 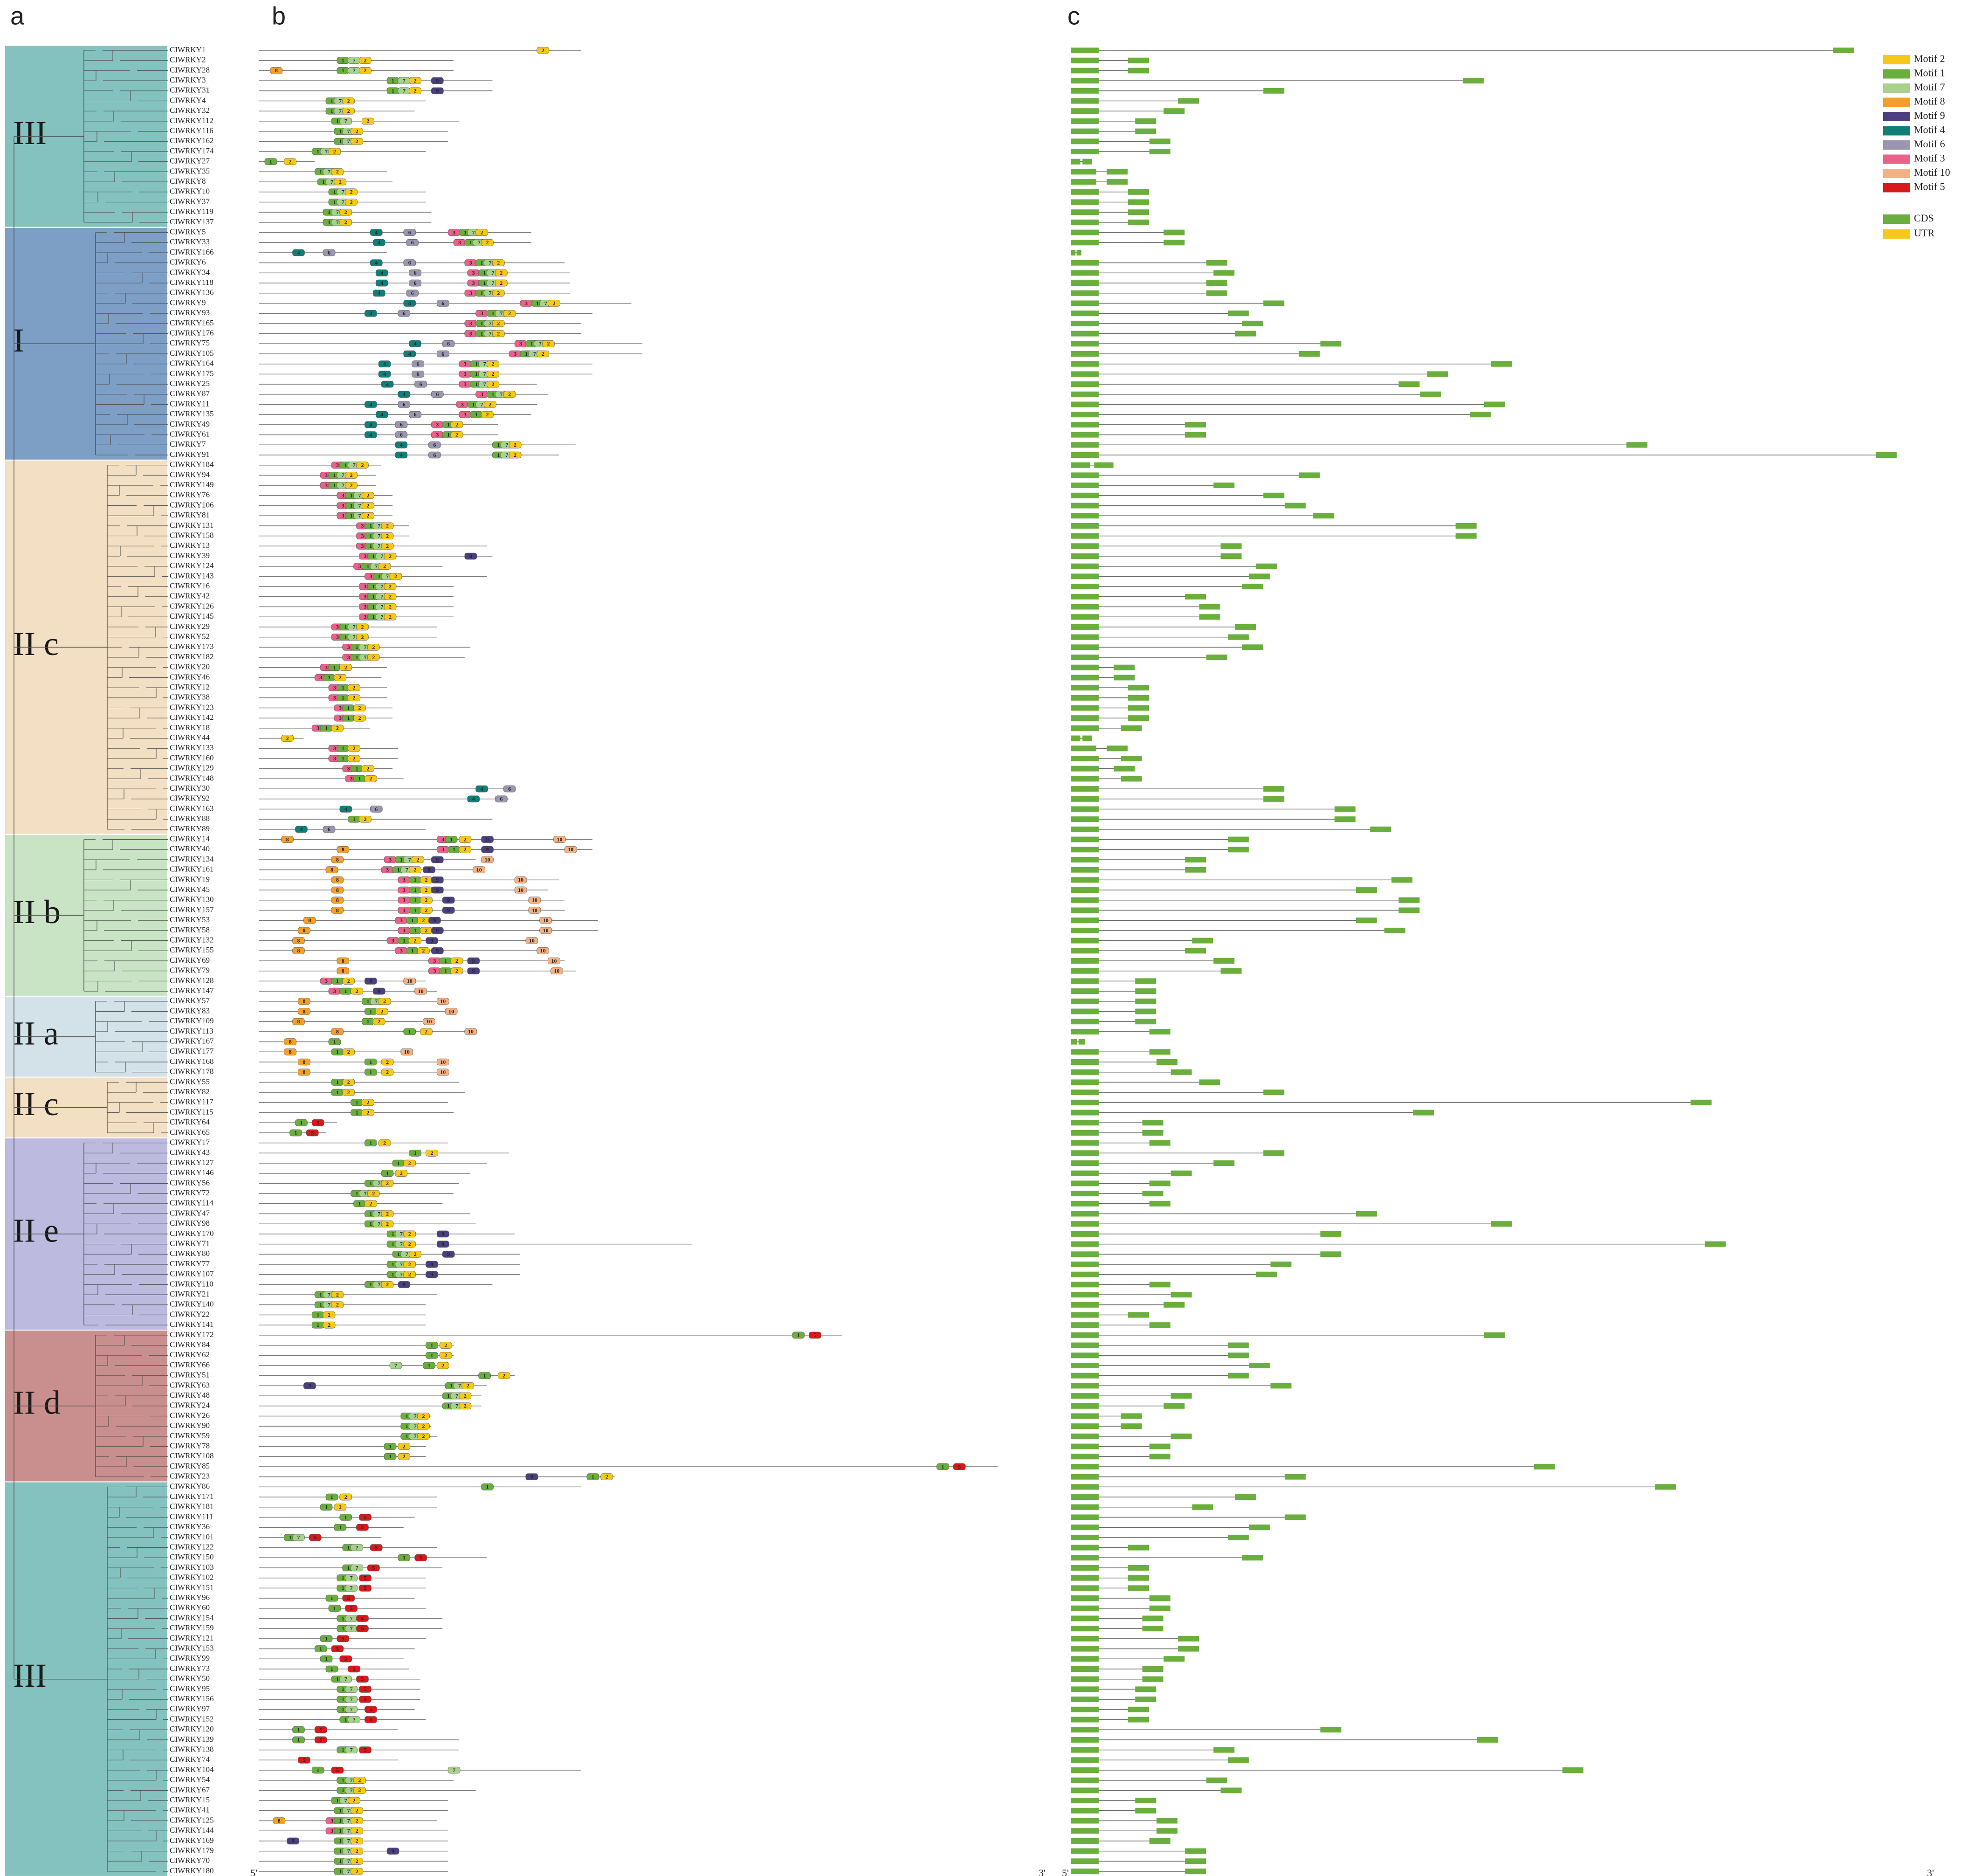 What do you see at coordinates (191, 809) in the screenshot?
I see `gene-name: CIWRKY163` at bounding box center [191, 809].